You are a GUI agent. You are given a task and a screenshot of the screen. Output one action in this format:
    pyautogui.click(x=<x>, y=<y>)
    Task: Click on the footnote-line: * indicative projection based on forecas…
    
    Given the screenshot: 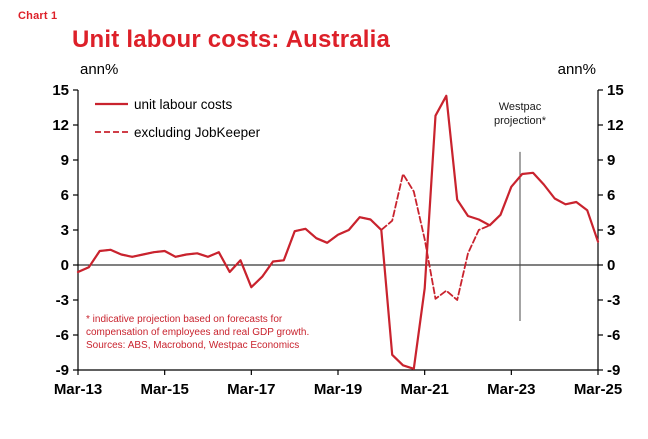 What is the action you would take?
    pyautogui.click(x=184, y=319)
    